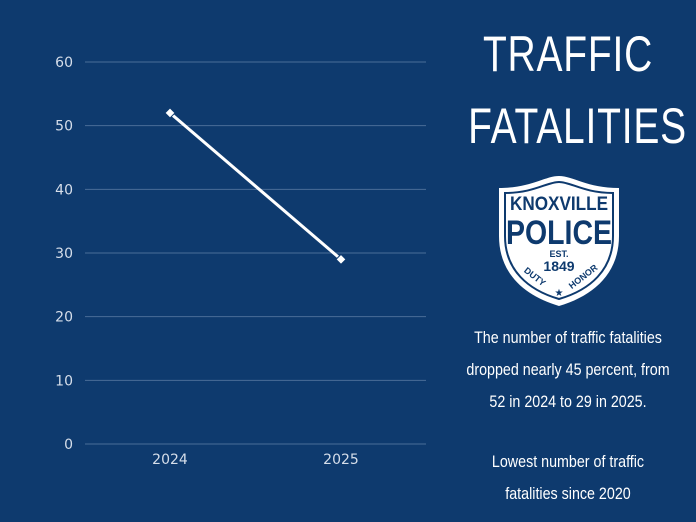 The width and height of the screenshot is (696, 522). I want to click on y-tick-label: 60, so click(64, 63).